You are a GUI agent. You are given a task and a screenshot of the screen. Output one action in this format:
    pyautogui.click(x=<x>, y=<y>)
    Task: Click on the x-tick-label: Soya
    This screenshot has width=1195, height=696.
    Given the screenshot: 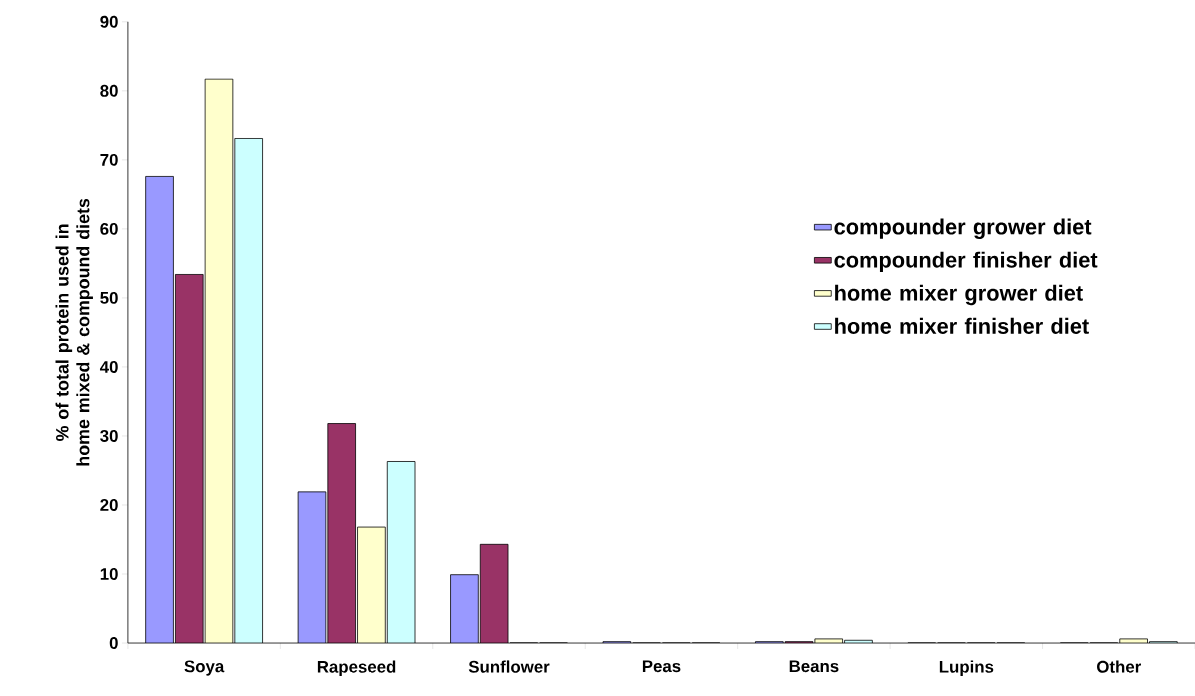 What is the action you would take?
    pyautogui.click(x=204, y=668)
    